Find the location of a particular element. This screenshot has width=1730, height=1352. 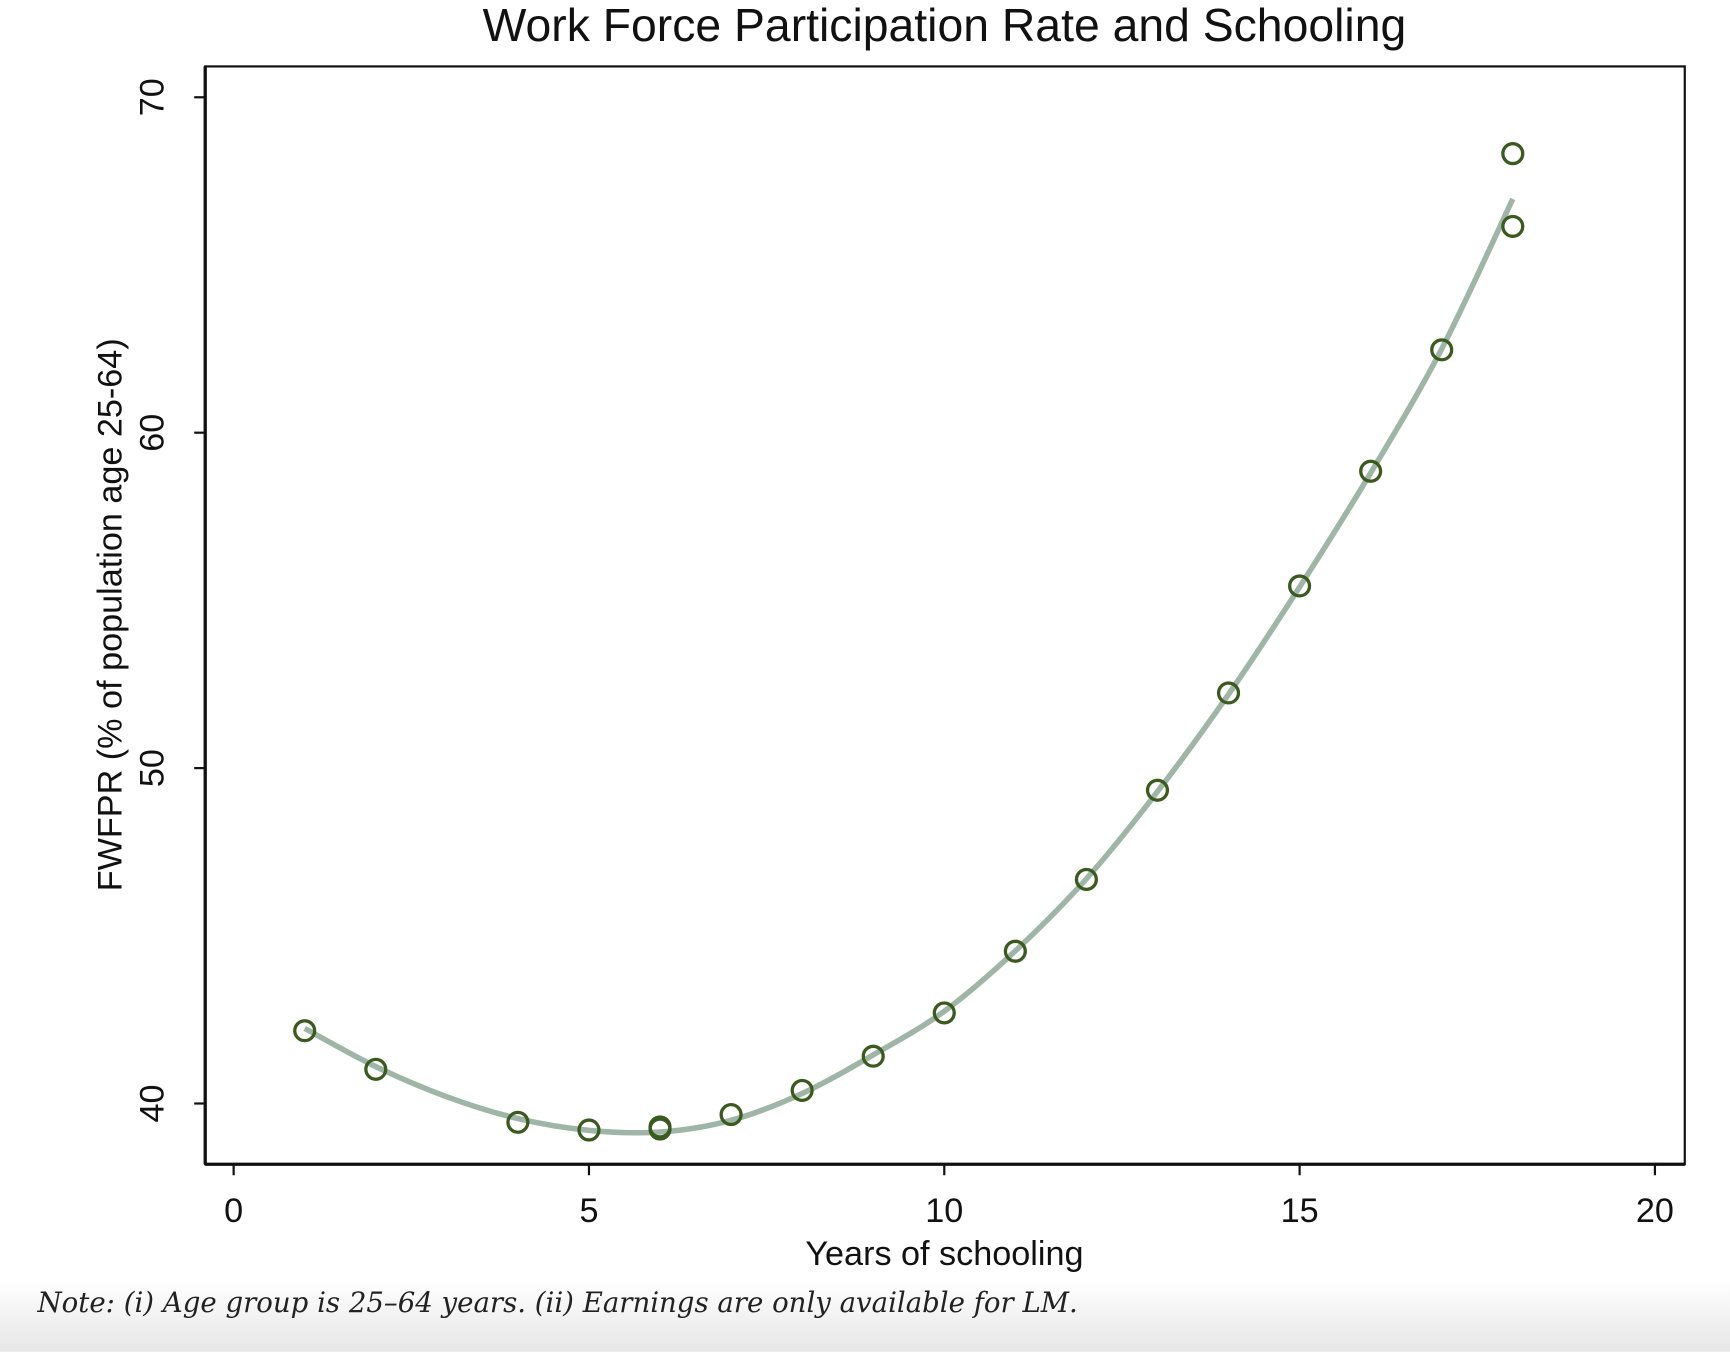

y-tick-label: 70 is located at coordinates (152, 97).